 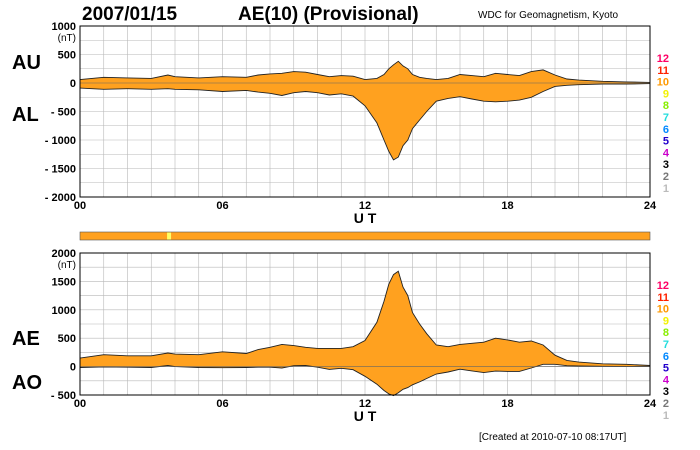 What do you see at coordinates (365, 218) in the screenshot?
I see `au-al-x-axis-label: U T` at bounding box center [365, 218].